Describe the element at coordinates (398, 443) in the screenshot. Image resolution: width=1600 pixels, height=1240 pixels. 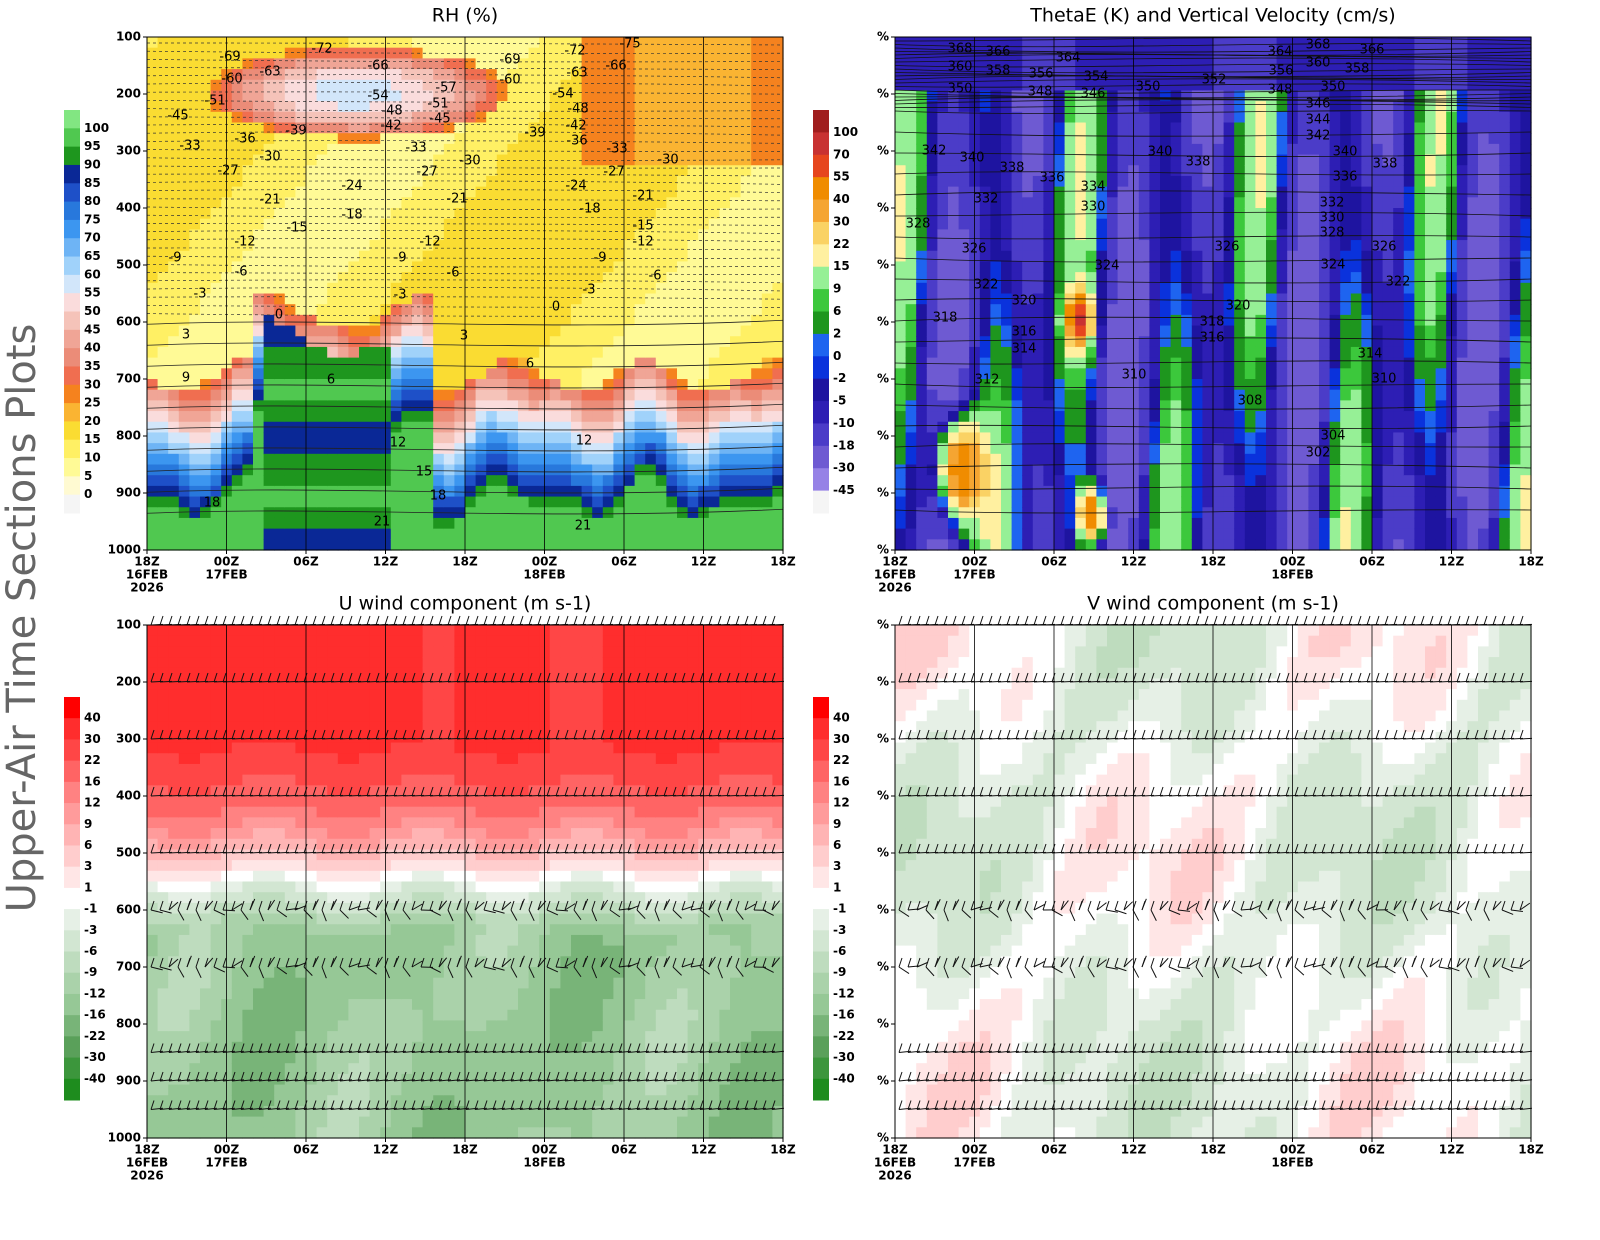
I see `contour-label: 12` at that location.